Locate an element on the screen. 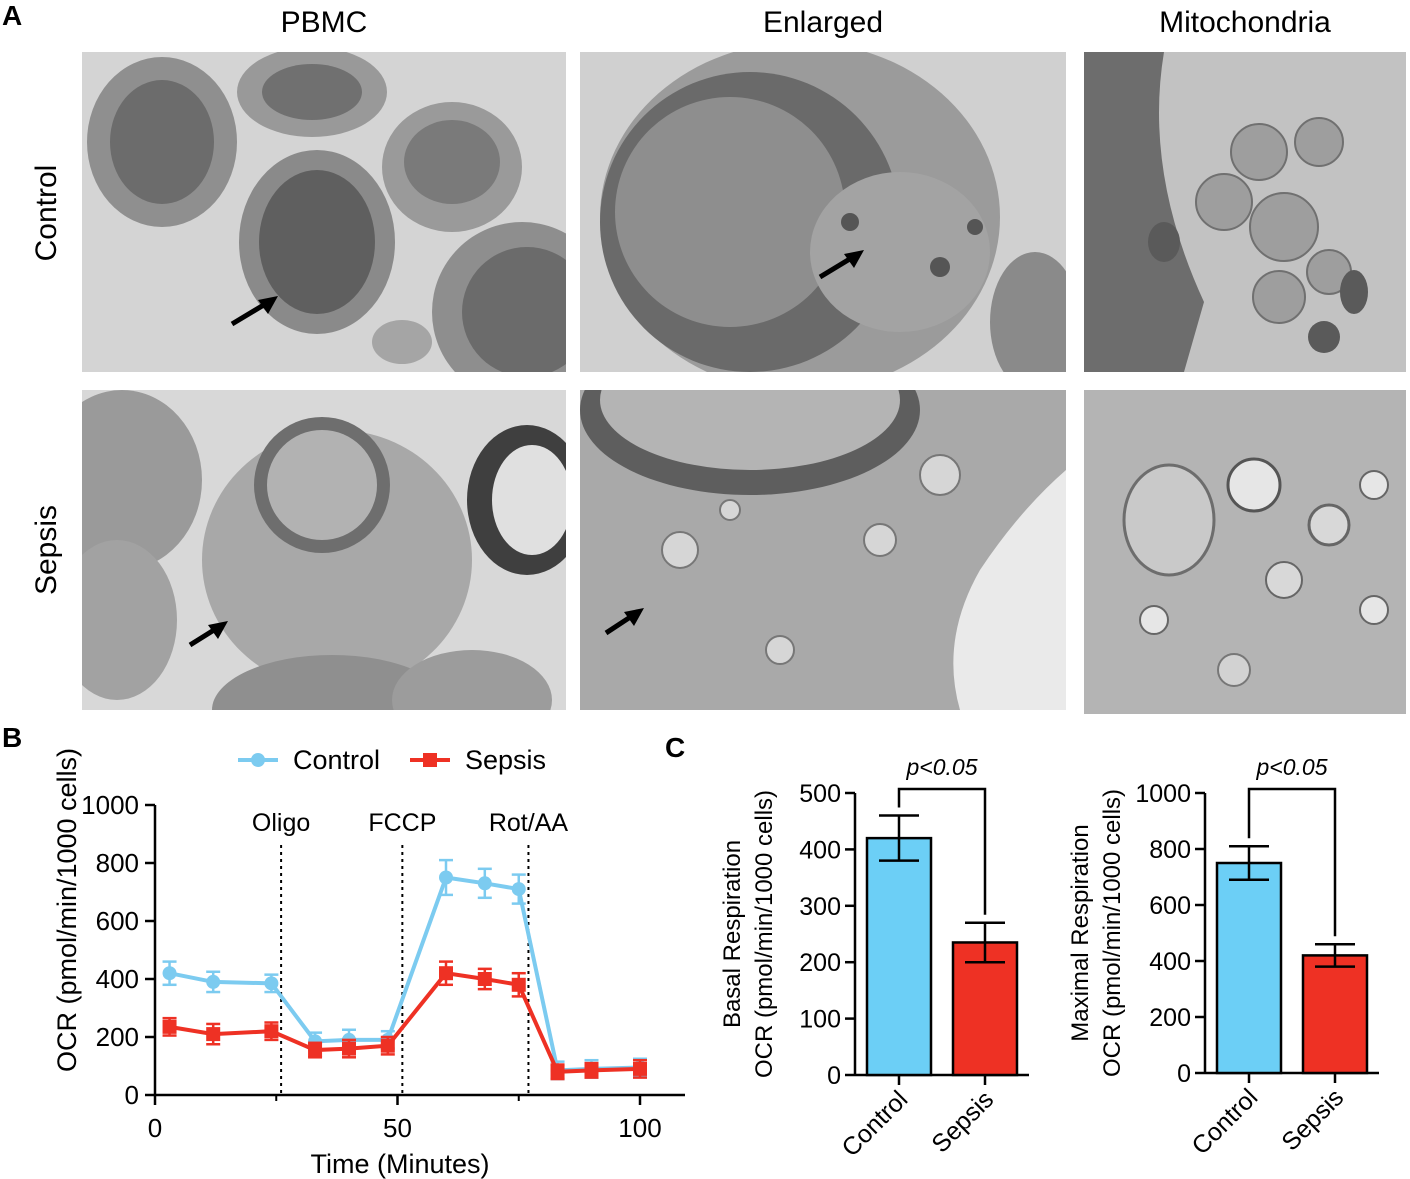 The image size is (1410, 1179). column-title-mitochondria: Mitochondria is located at coordinates (1245, 22).